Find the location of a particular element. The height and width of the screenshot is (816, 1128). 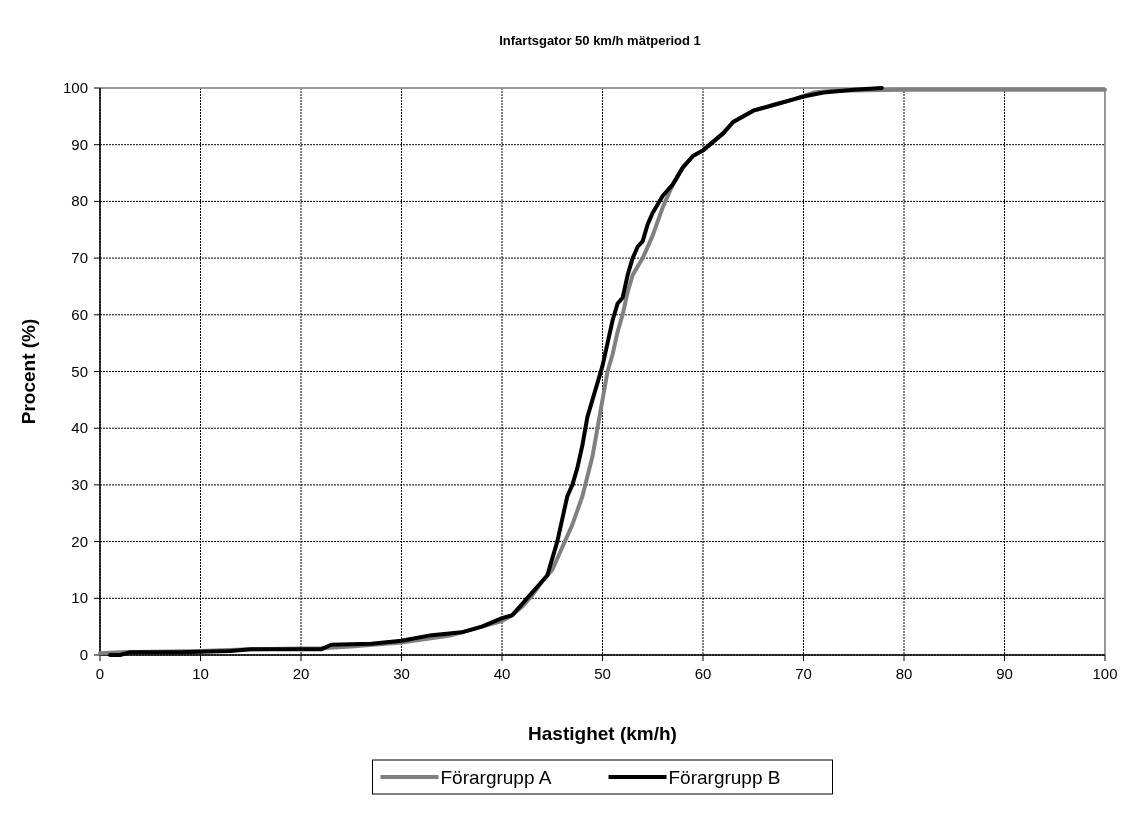

x-tick-label: 50 is located at coordinates (602, 673).